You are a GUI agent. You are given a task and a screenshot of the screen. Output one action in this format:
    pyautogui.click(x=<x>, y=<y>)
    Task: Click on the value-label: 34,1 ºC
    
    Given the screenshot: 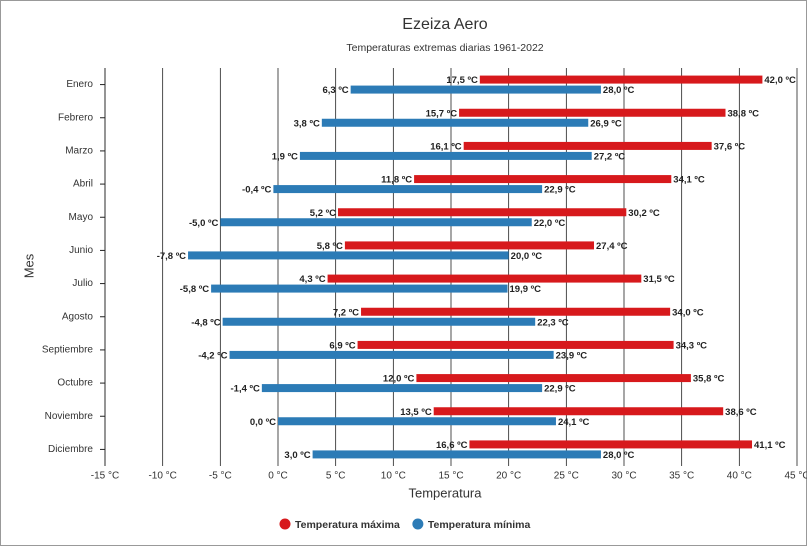 What is the action you would take?
    pyautogui.click(x=689, y=180)
    